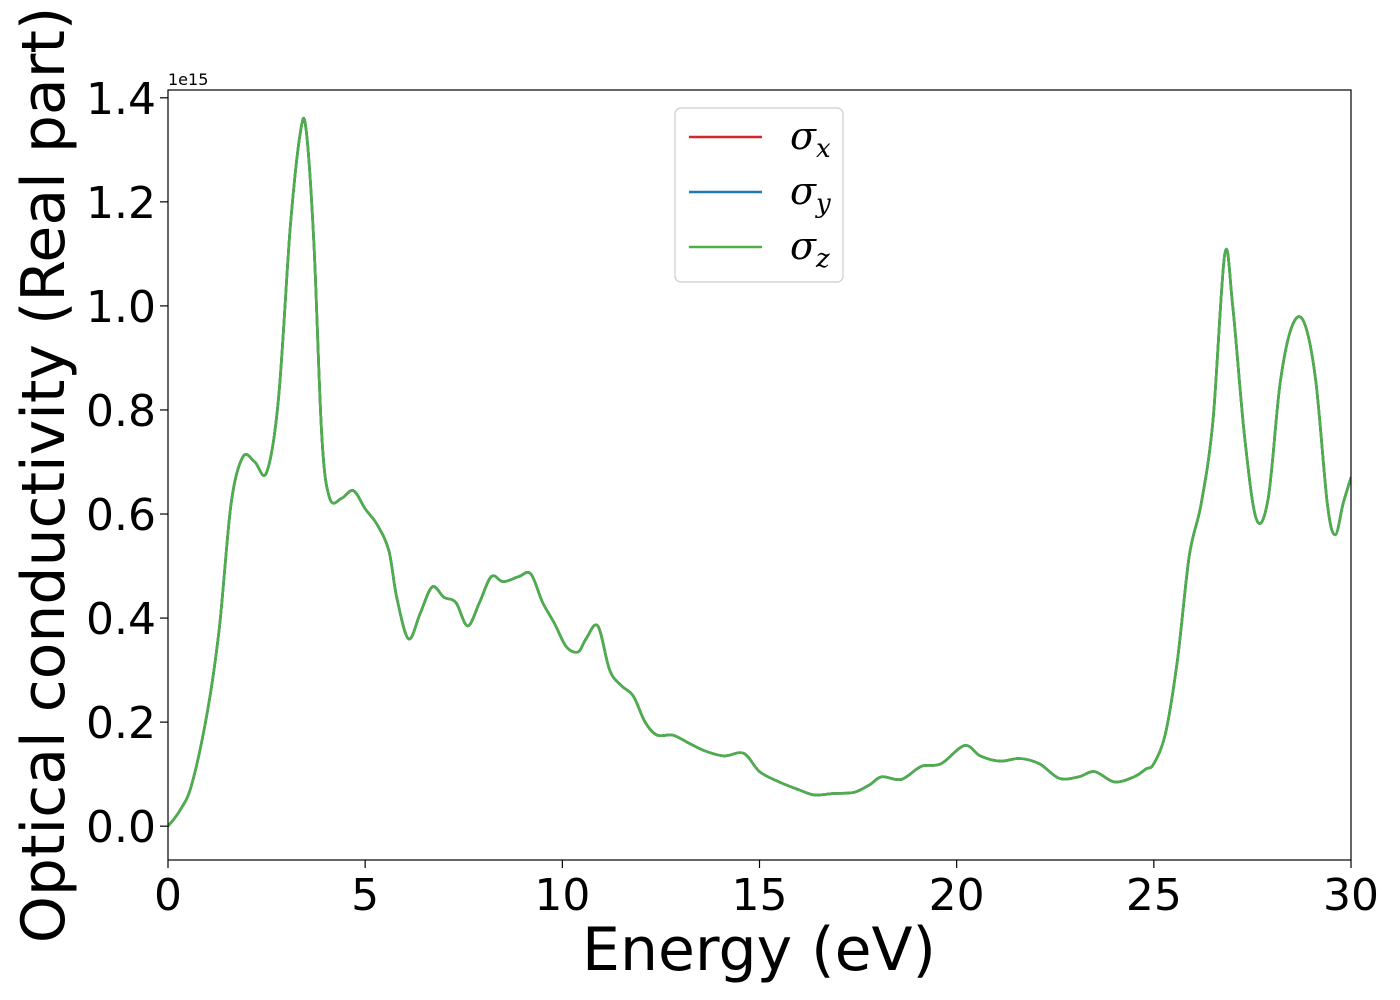 The height and width of the screenshot is (1000, 1400). Describe the element at coordinates (562, 895) in the screenshot. I see `x-tick-label: 10` at that location.